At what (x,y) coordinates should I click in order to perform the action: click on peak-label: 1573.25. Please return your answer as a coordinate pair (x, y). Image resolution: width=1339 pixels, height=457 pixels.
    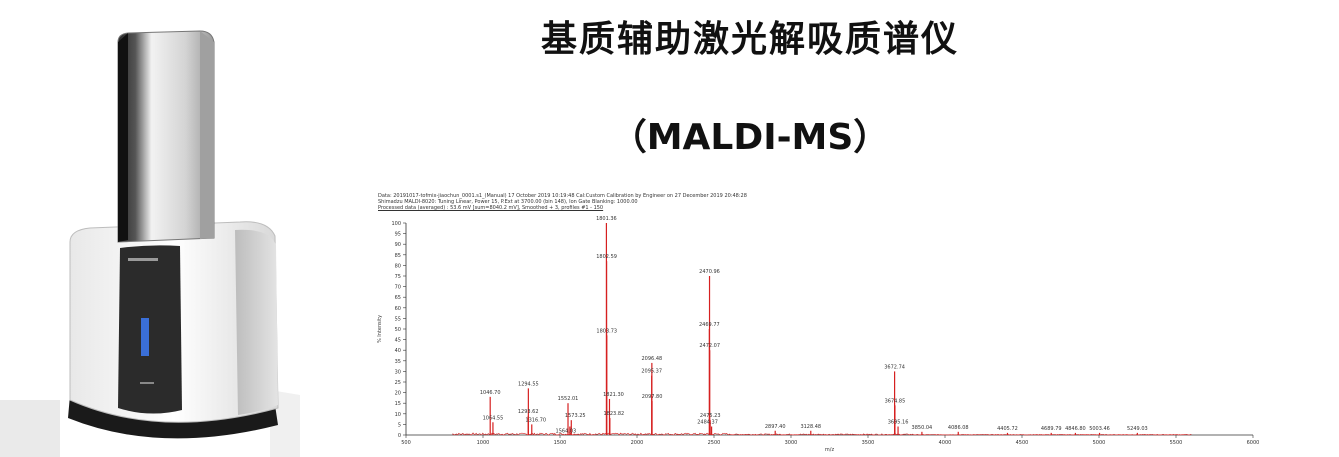
    Looking at the image, I should click on (575, 416).